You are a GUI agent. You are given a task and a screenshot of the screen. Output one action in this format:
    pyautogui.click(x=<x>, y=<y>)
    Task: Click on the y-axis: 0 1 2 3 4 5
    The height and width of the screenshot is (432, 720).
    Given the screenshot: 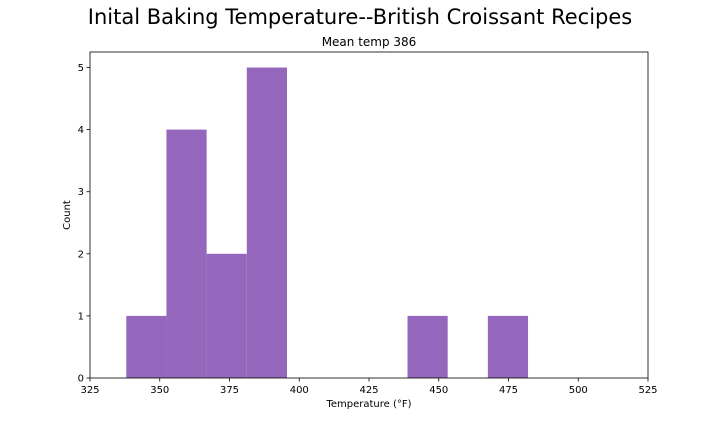 What is the action you would take?
    pyautogui.click(x=84, y=224)
    